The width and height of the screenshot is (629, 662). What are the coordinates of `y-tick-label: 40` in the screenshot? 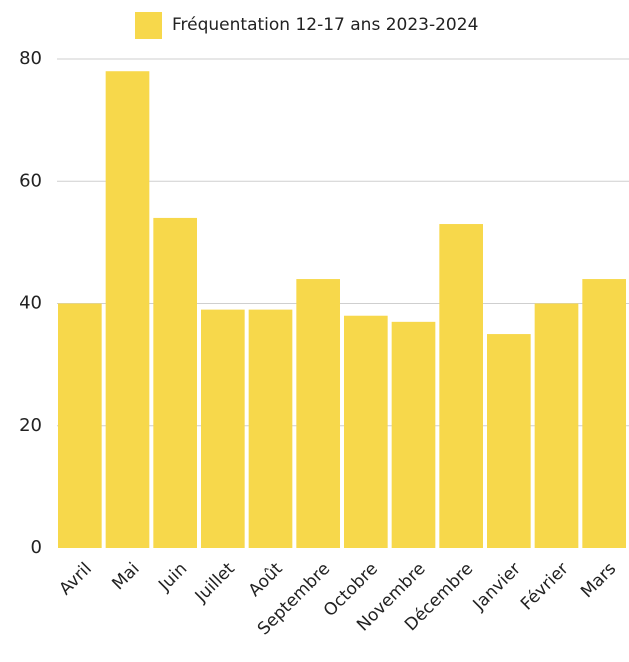 It's located at (30, 303).